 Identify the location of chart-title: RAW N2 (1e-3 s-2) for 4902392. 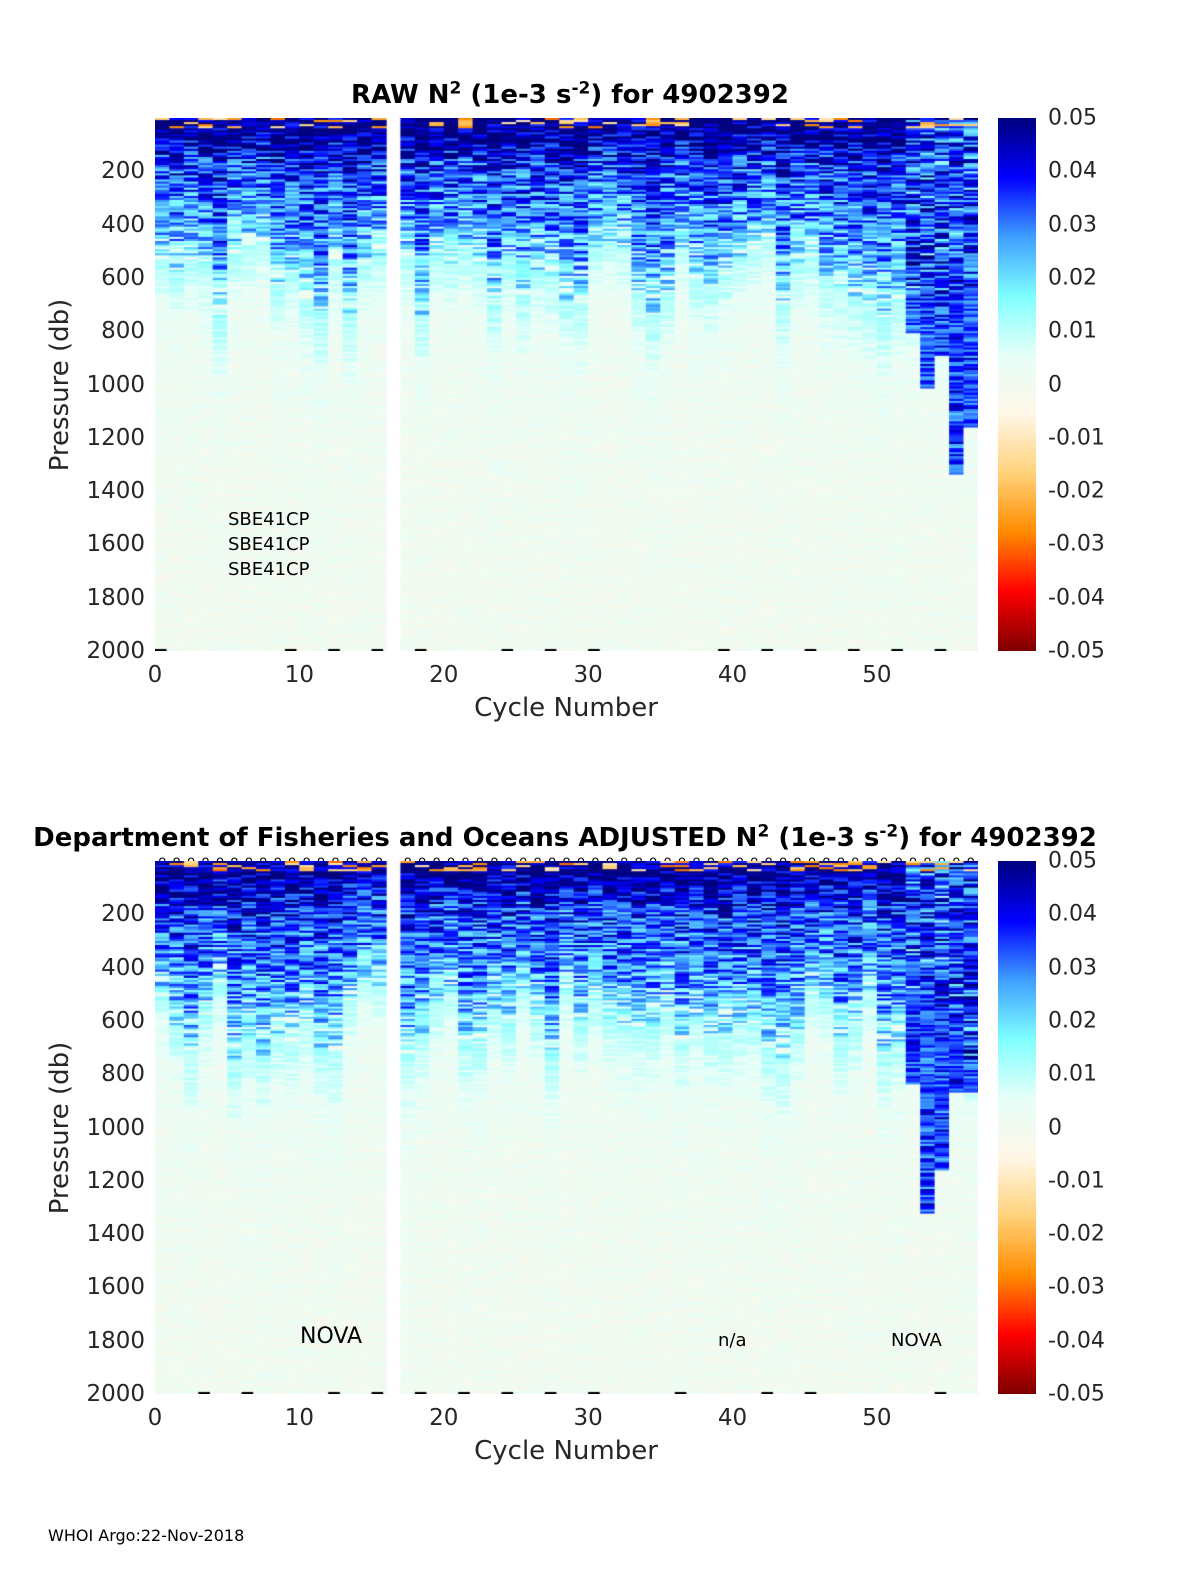
(570, 94).